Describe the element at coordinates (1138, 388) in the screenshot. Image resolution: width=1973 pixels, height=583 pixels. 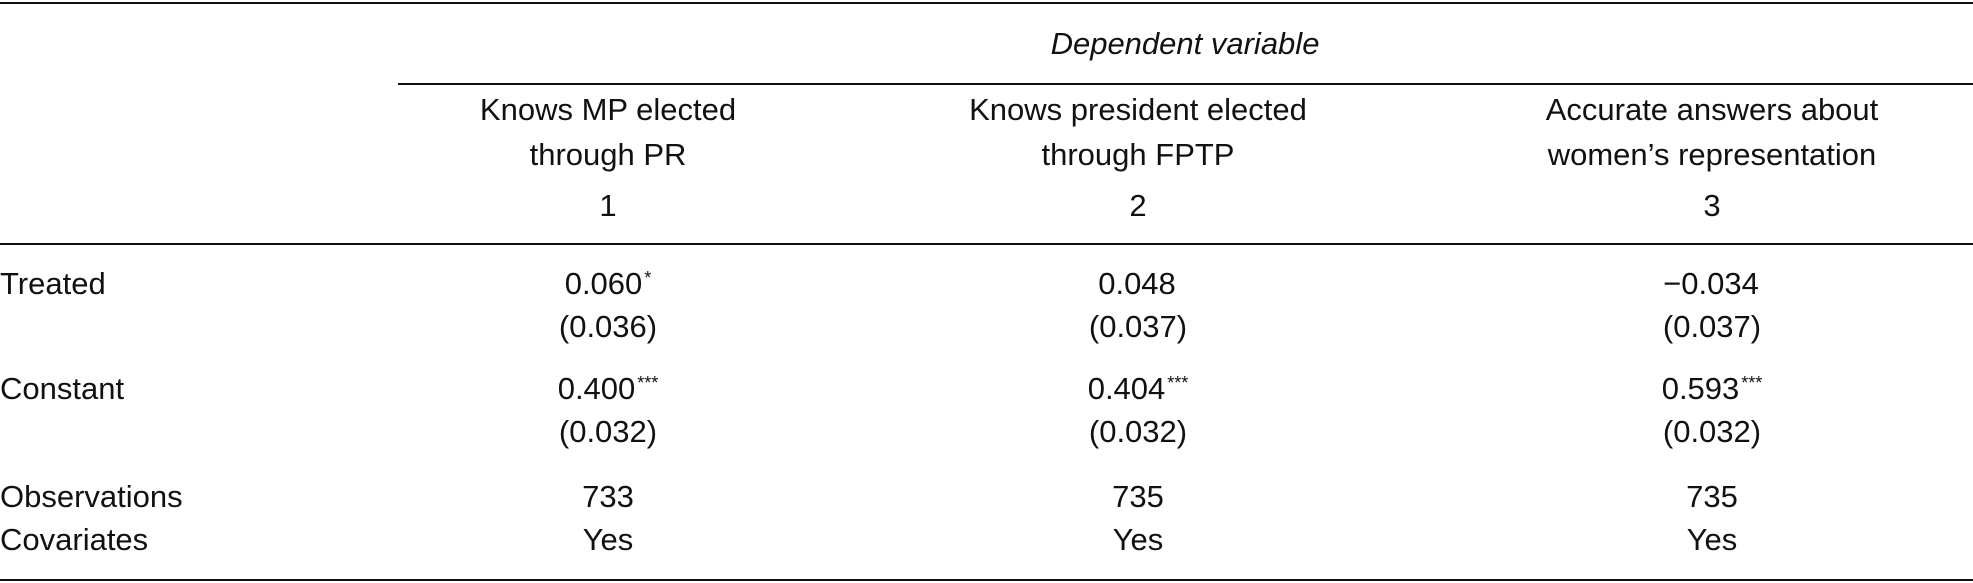
I see `cell-coef: 0.404 ***` at that location.